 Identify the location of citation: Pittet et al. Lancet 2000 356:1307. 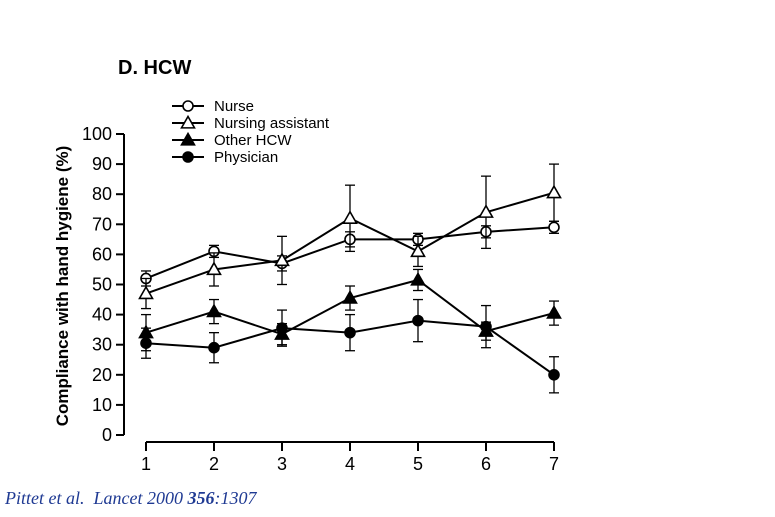
(130, 498).